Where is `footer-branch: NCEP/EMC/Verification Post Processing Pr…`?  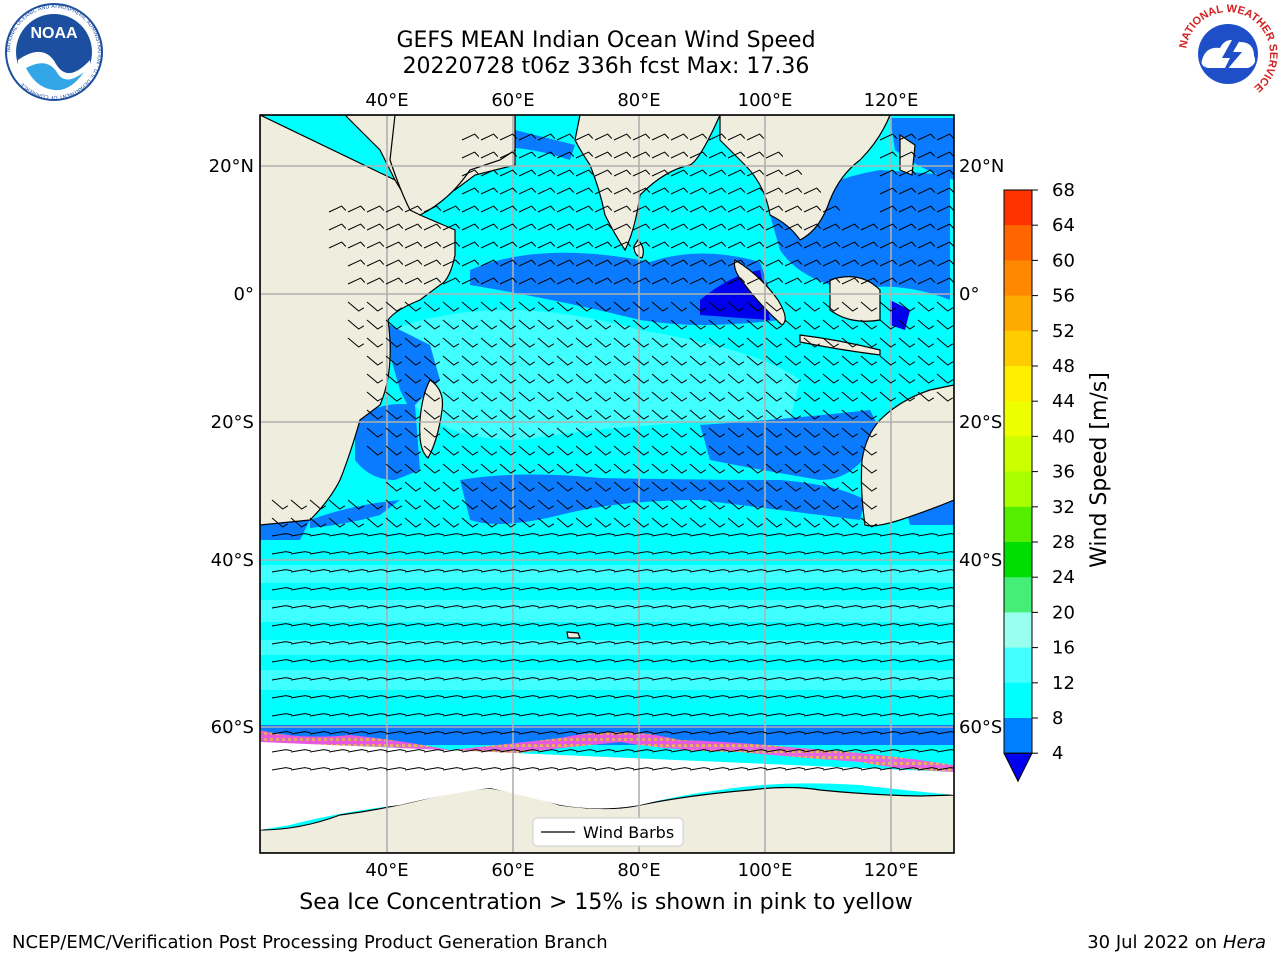
footer-branch: NCEP/EMC/Verification Post Processing Pr… is located at coordinates (310, 942).